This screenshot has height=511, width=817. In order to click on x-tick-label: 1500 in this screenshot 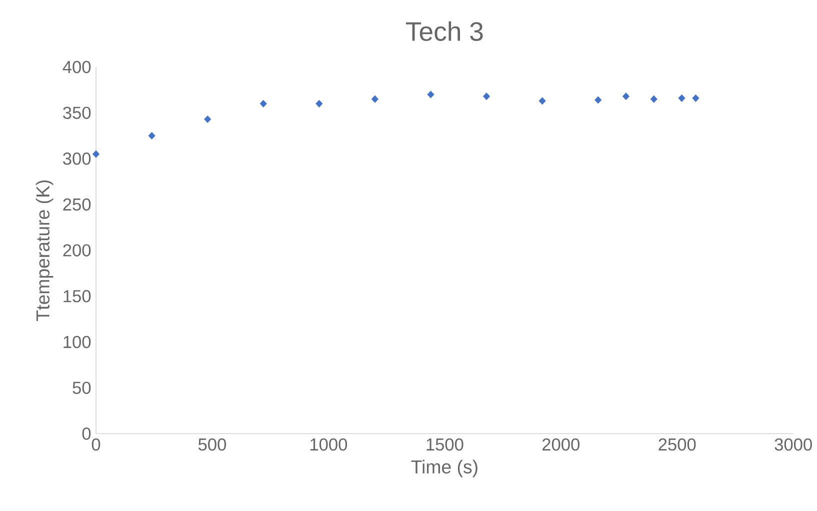, I will do `click(445, 444)`.